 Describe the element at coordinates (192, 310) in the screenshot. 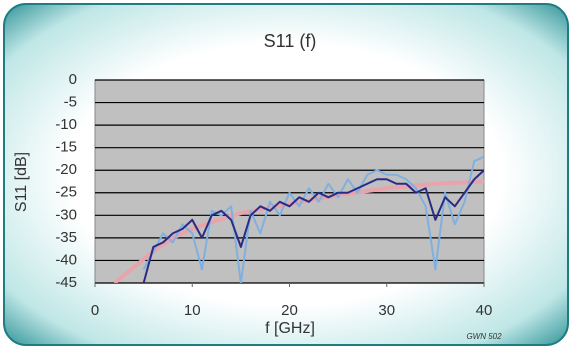

I see `x-tick-label: 10` at that location.